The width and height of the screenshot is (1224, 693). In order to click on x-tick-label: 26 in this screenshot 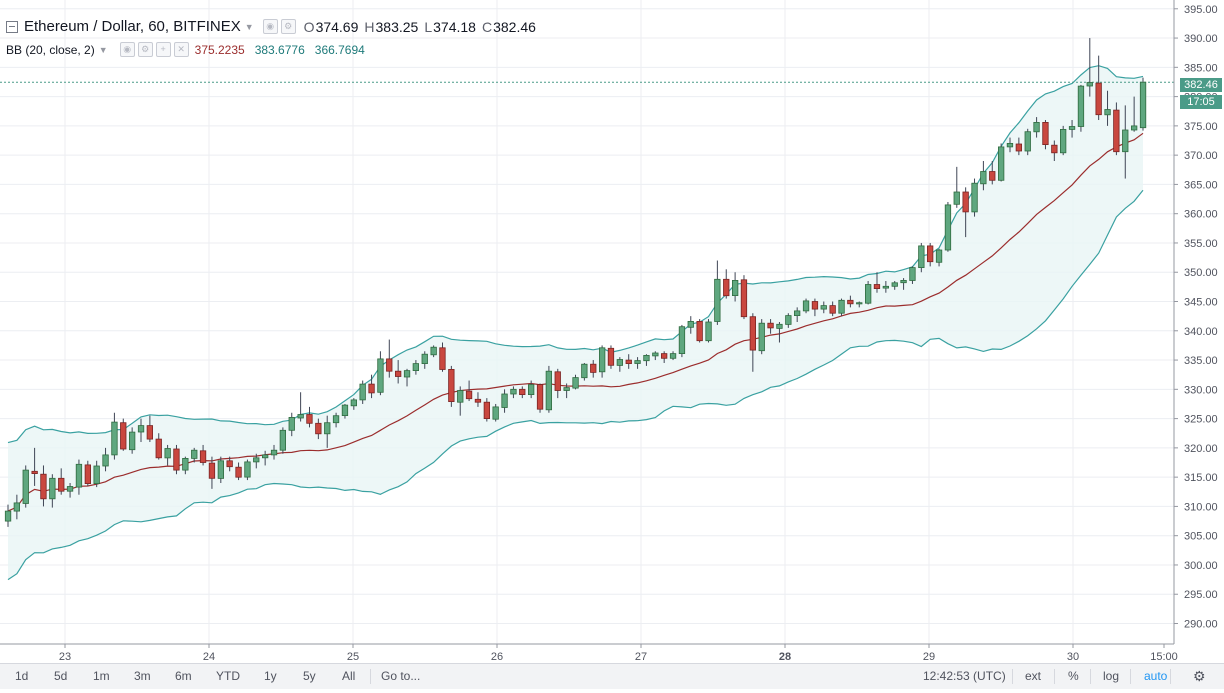, I will do `click(497, 657)`.